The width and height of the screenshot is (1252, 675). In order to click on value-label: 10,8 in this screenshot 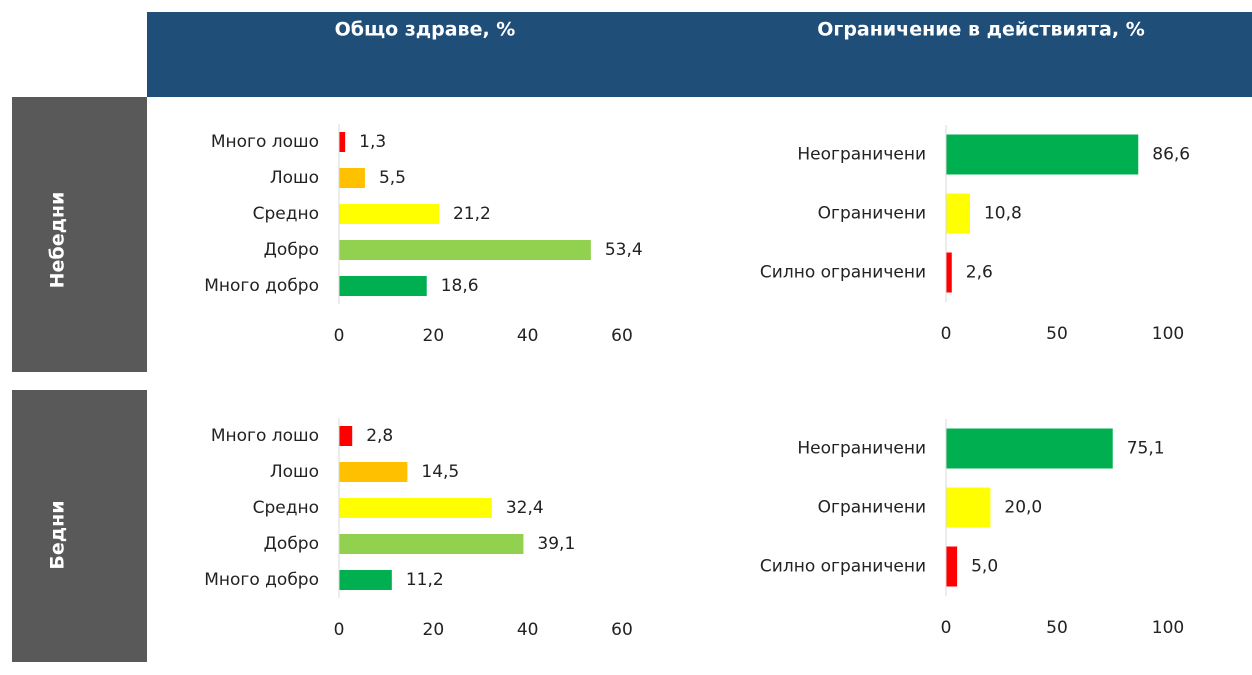, I will do `click(1003, 214)`.